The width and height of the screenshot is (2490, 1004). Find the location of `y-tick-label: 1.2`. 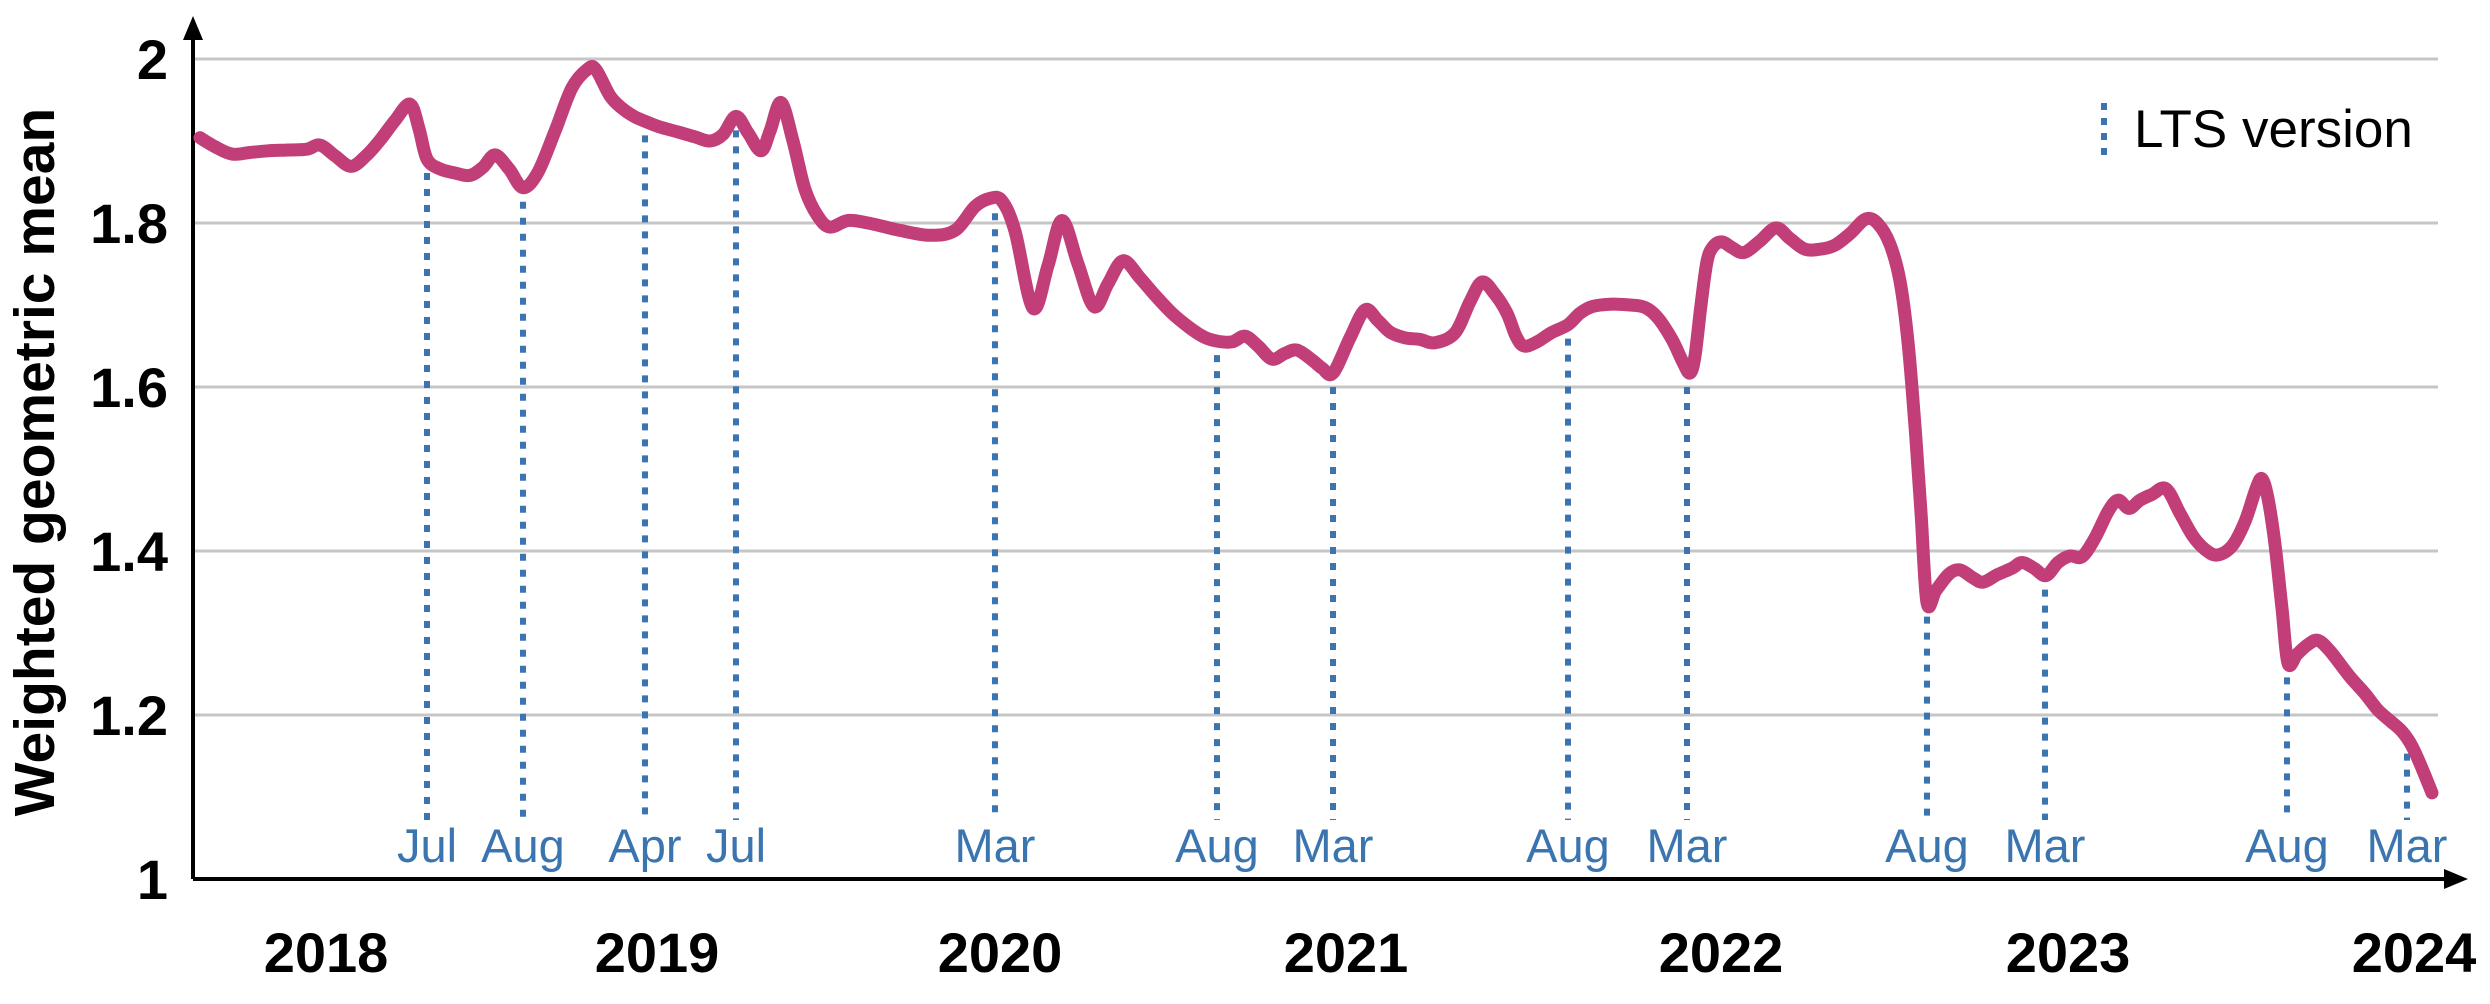

y-tick-label: 1.2 is located at coordinates (129, 715).